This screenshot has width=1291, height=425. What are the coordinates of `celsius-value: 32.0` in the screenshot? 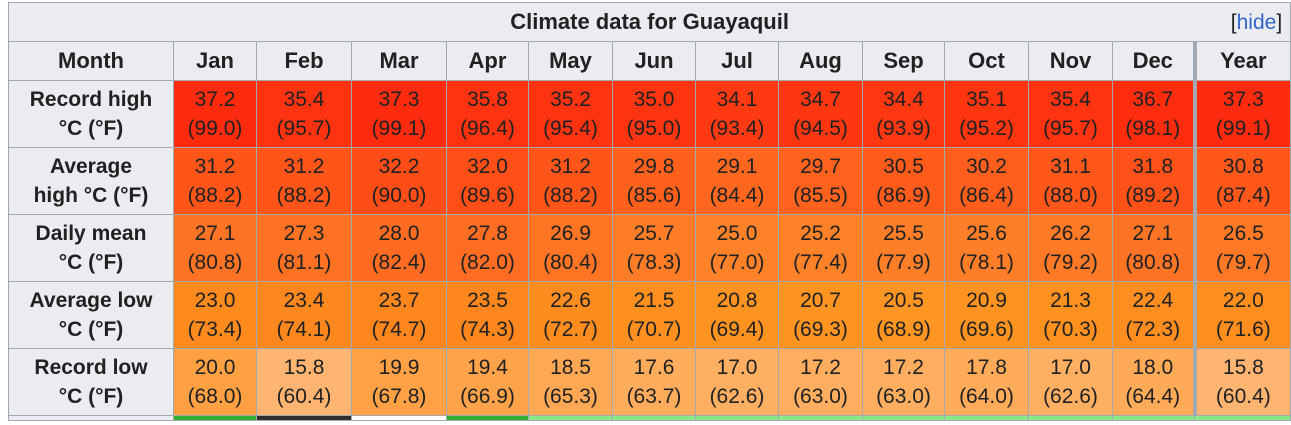 It's located at (487, 166).